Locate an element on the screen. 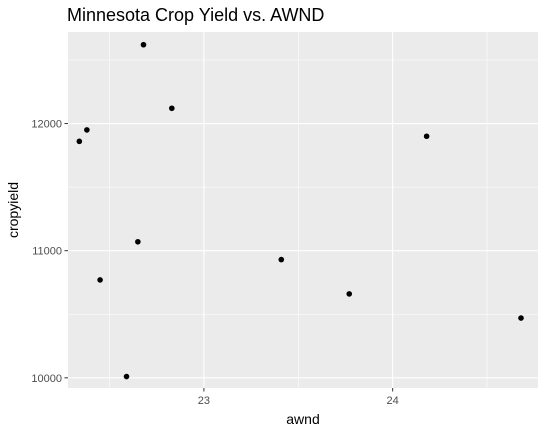 This screenshot has height=435, width=545. x-axis-label: awnd is located at coordinates (302, 419).